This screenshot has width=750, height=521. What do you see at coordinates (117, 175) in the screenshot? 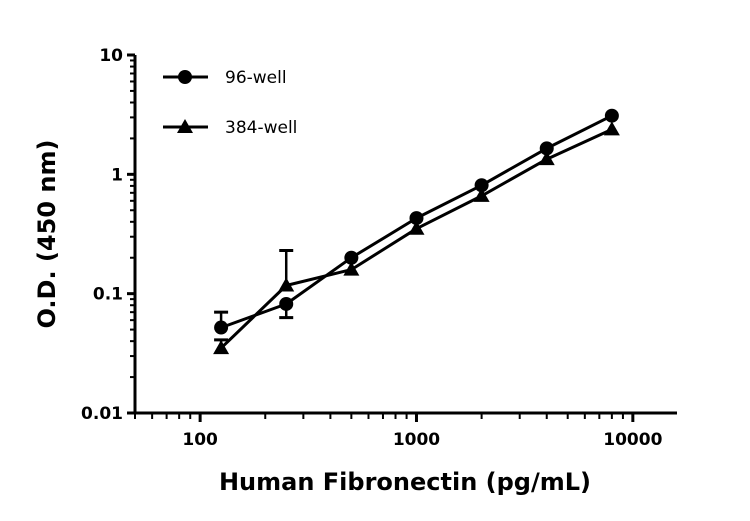
I see `y-tick-label: 1` at bounding box center [117, 175].